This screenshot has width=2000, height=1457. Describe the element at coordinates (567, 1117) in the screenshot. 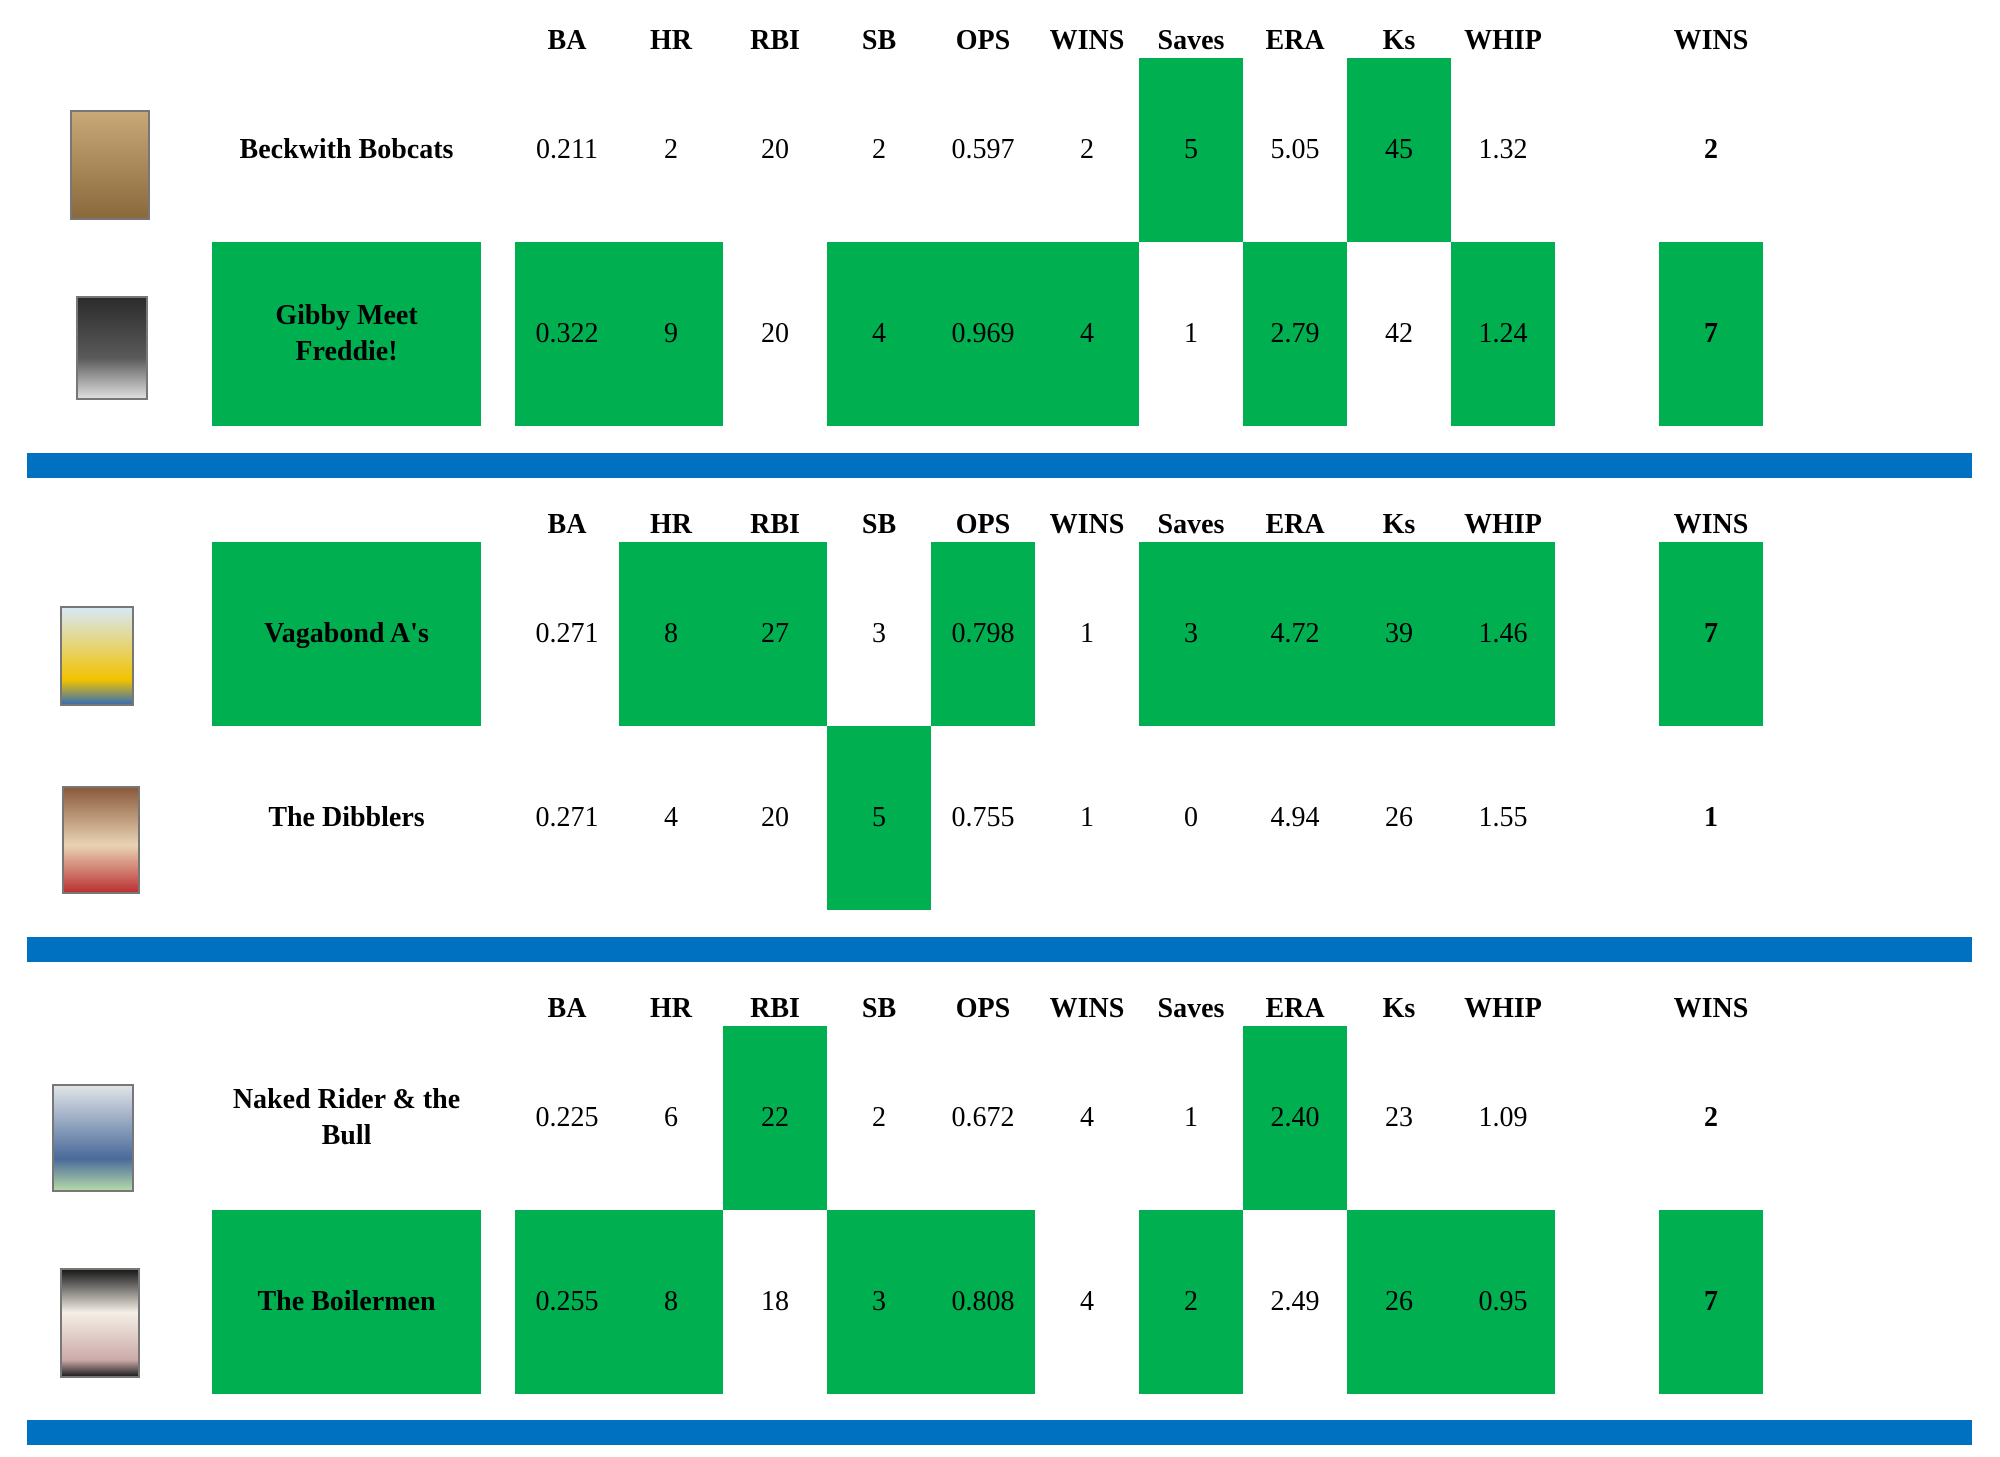

I see `stat-cell-ba: 0.225` at that location.